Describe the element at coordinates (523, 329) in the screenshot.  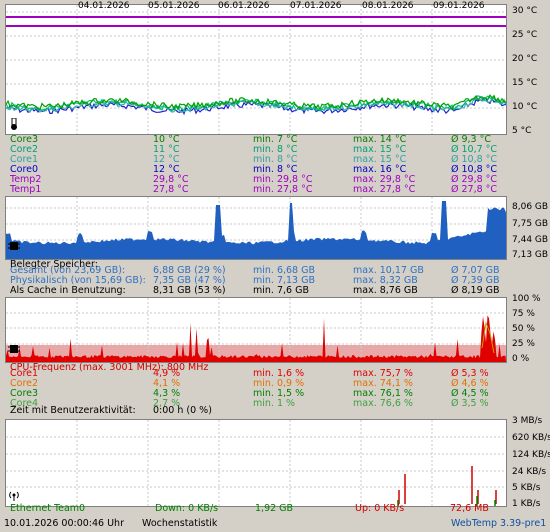
I see `cpu-axis-label: 50 %` at that location.